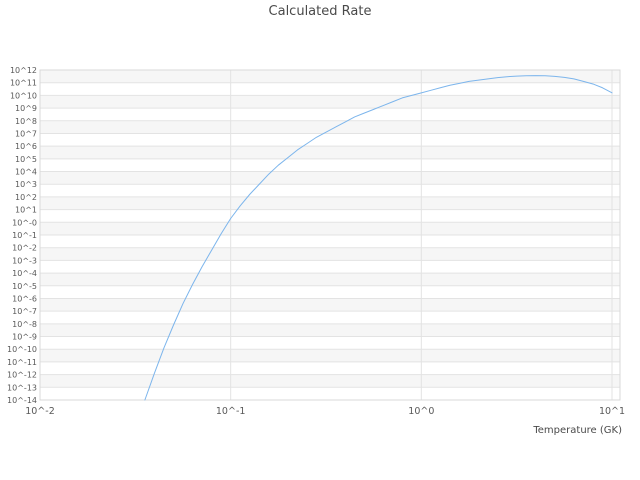 The image size is (640, 480). I want to click on y-tick-label: 10^5, so click(26, 159).